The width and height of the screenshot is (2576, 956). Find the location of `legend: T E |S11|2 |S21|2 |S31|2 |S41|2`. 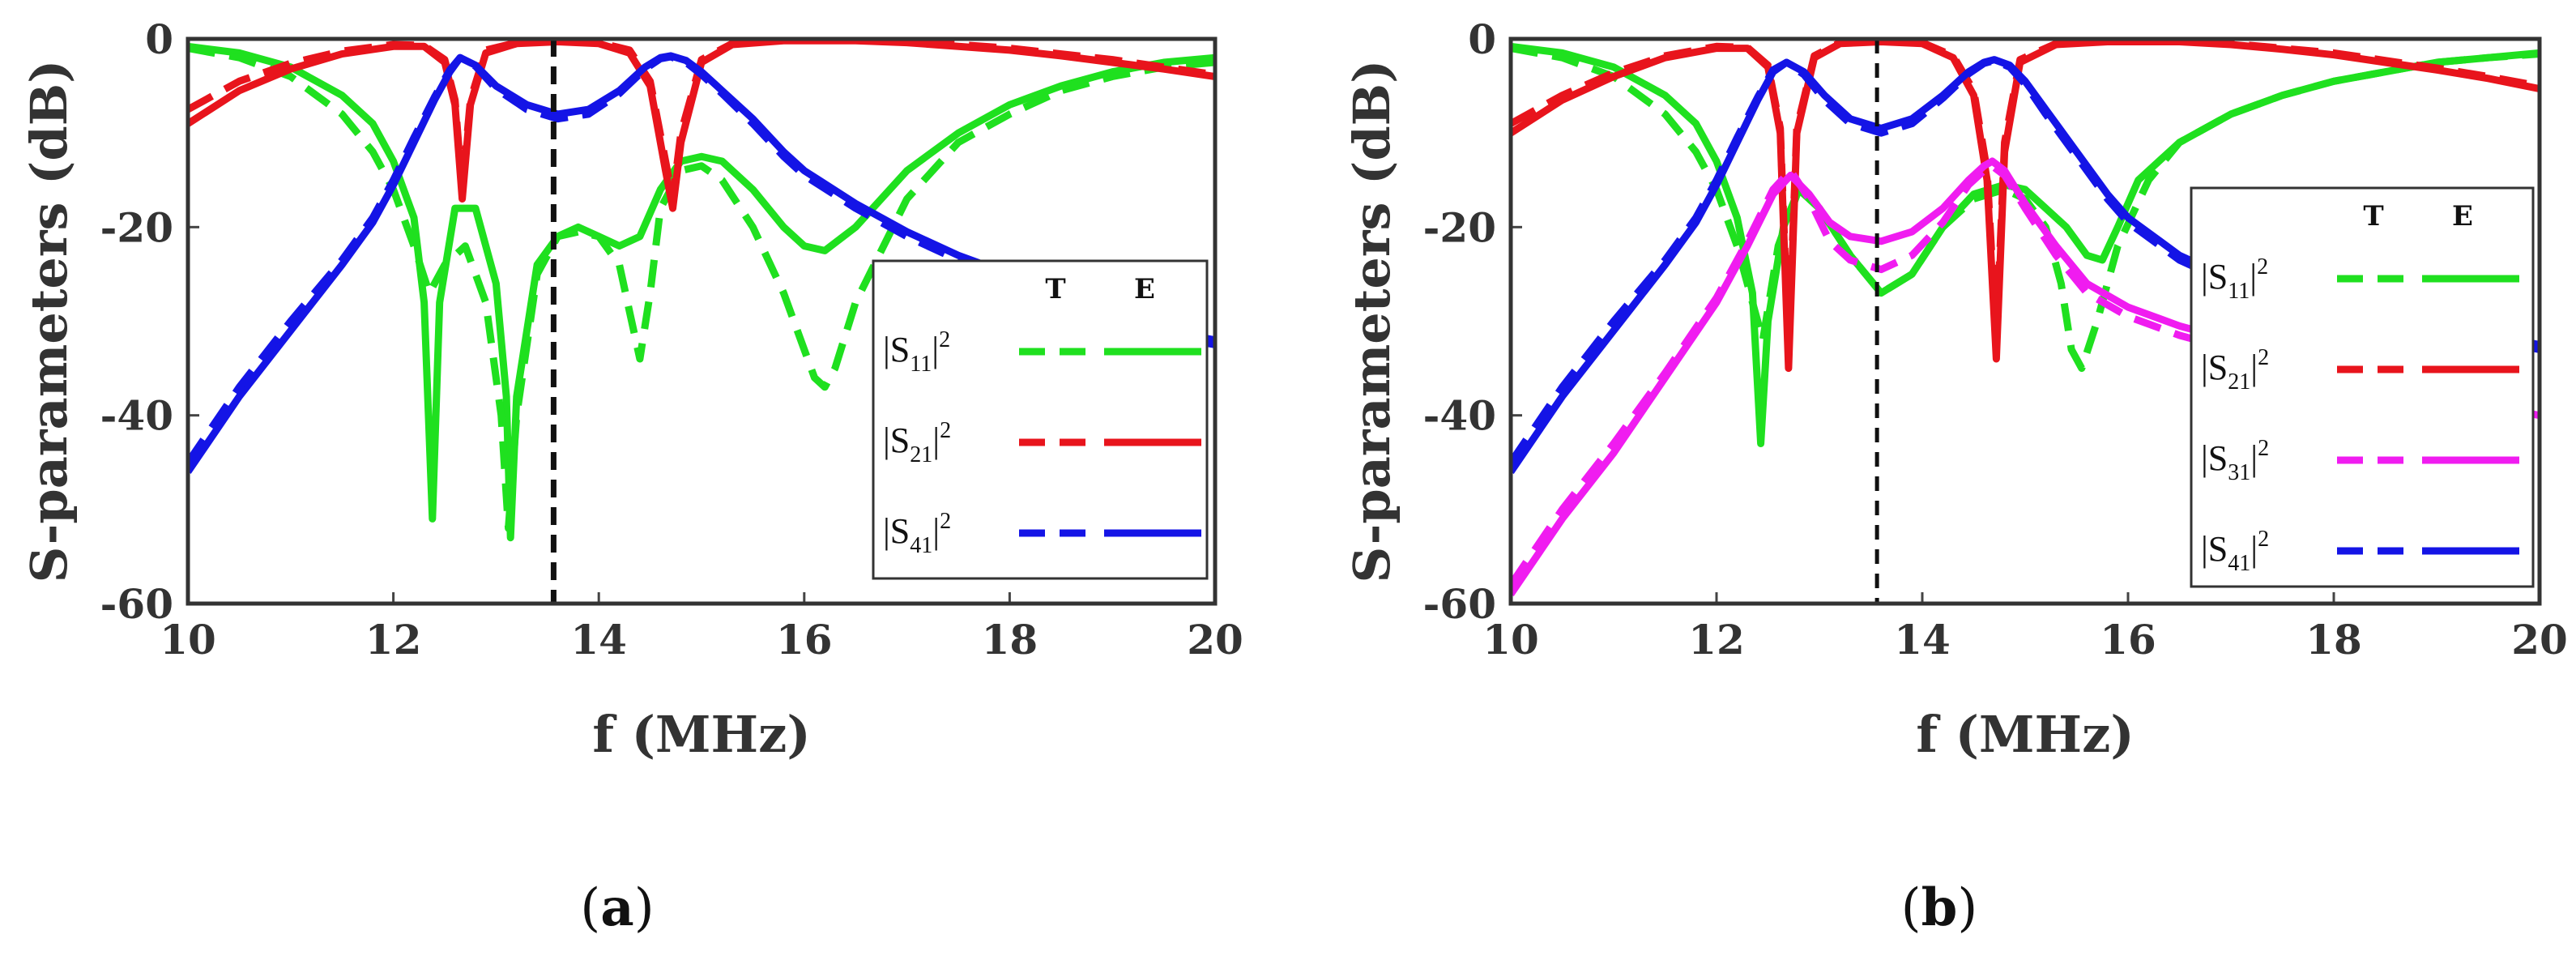

legend: T E |S11|2 |S21|2 |S31|2 |S41|2 is located at coordinates (2363, 387).